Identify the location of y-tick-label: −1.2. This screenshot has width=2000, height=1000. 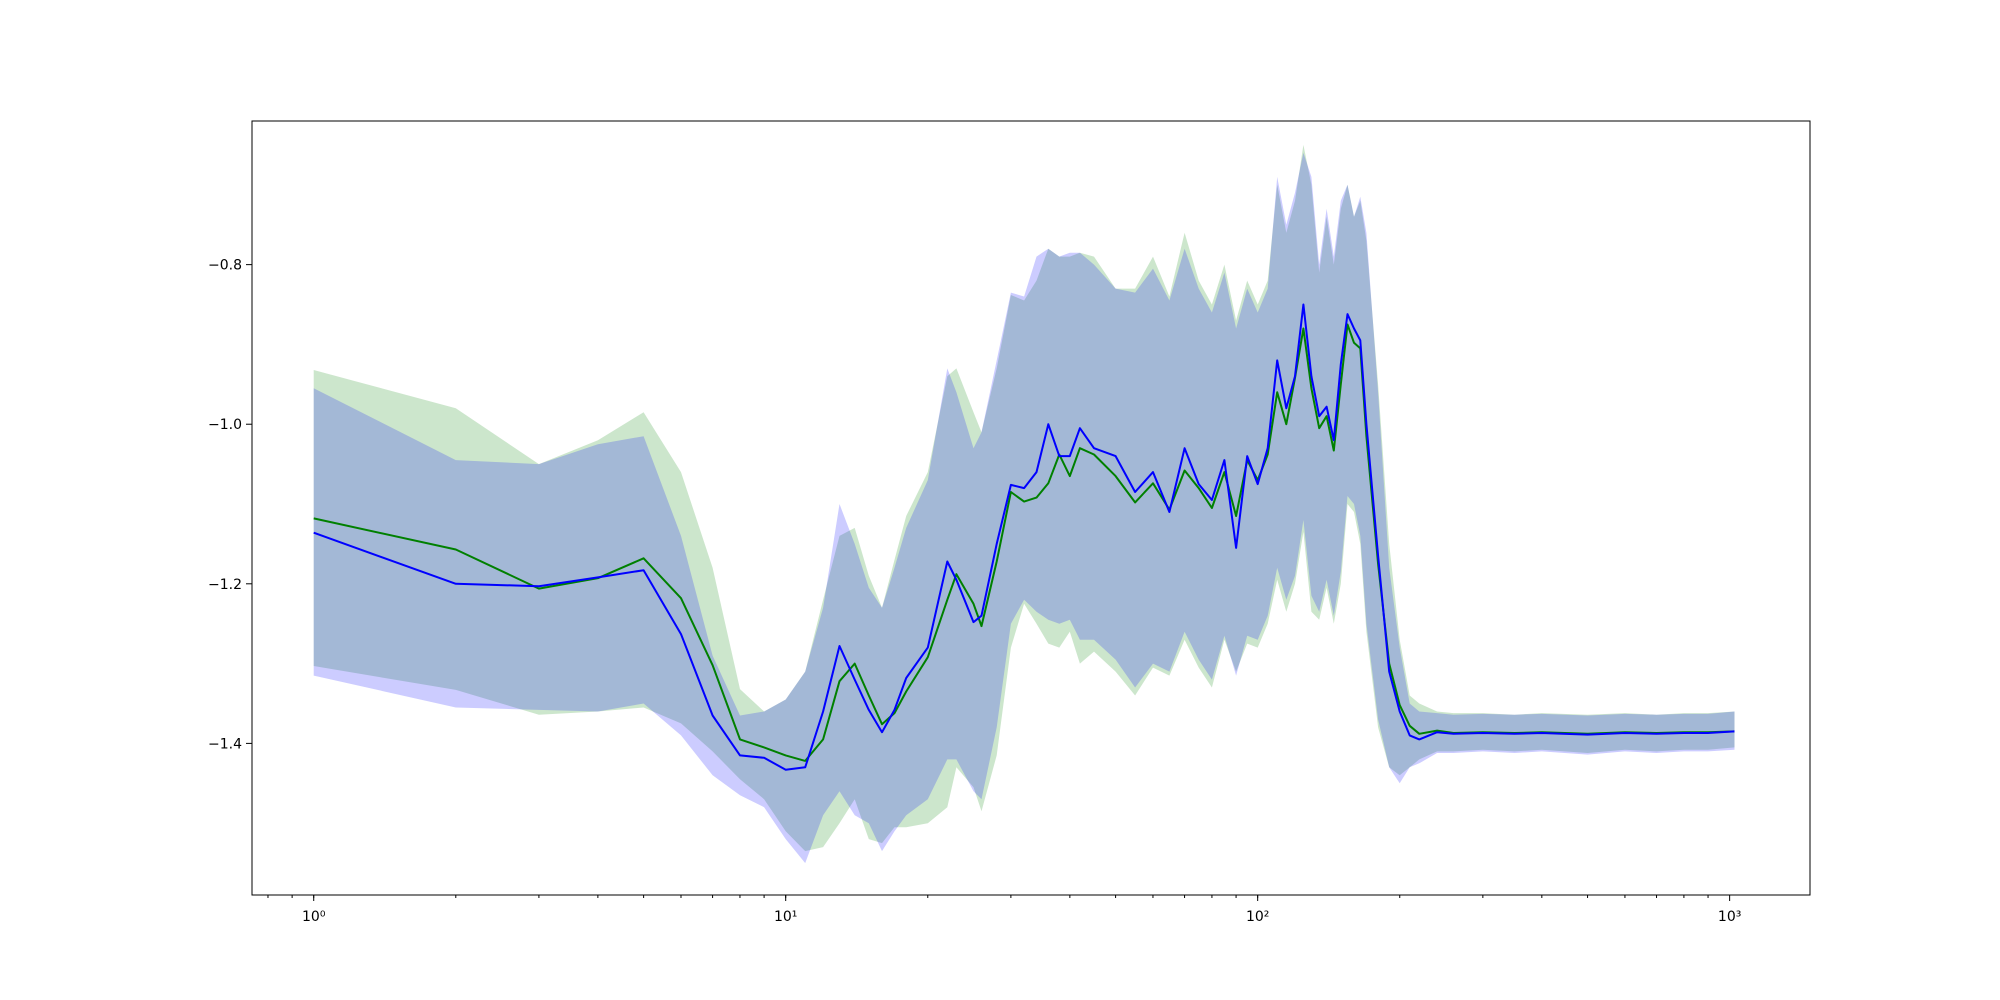
(225, 585).